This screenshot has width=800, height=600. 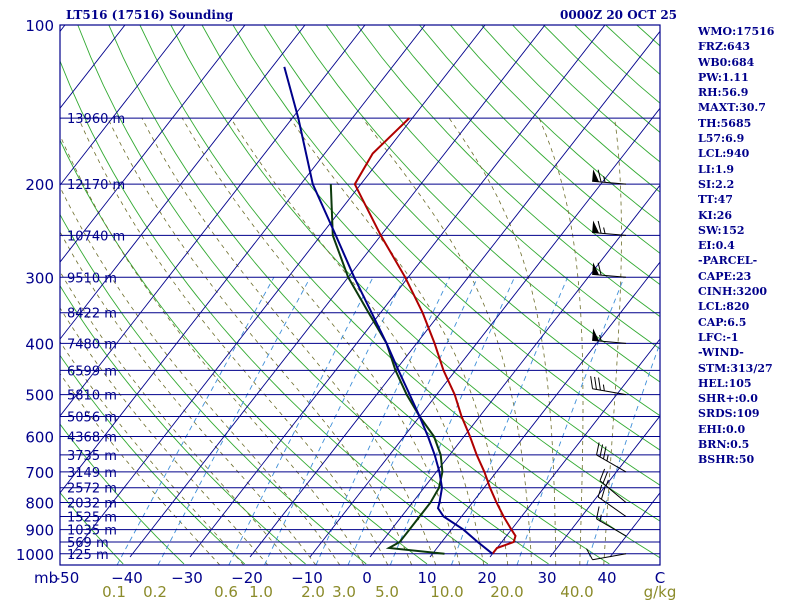 What do you see at coordinates (96, 185) in the screenshot?
I see `height-label: 12170 m` at bounding box center [96, 185].